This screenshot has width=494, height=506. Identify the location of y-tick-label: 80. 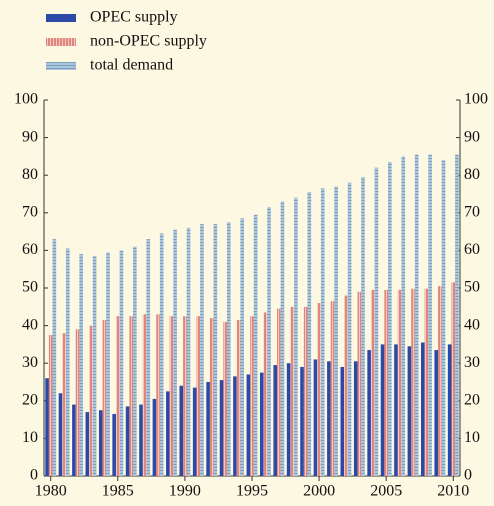
(30, 174).